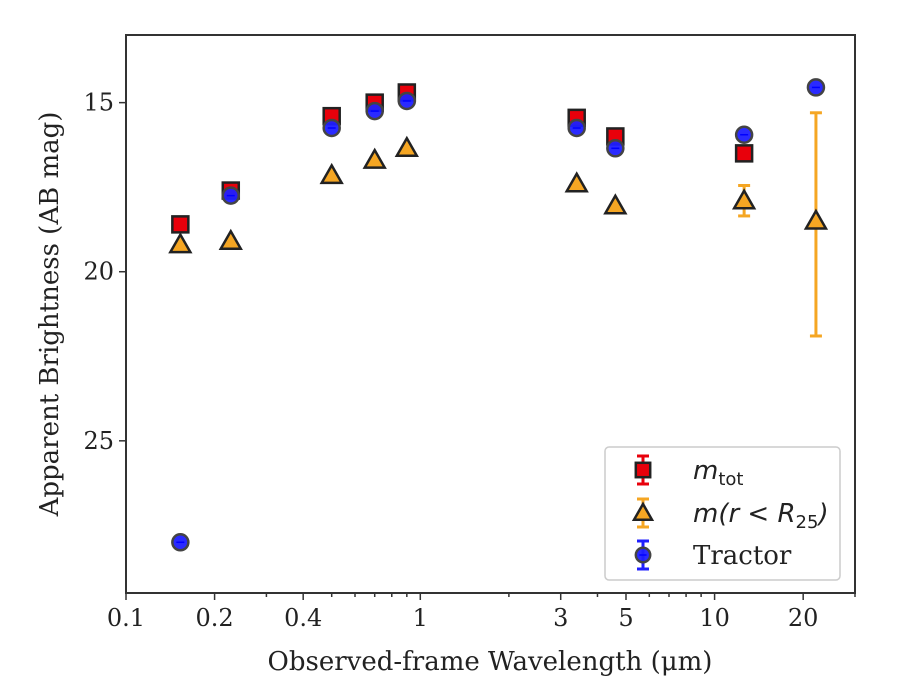  What do you see at coordinates (803, 618) in the screenshot?
I see `x-tick-label: 20` at bounding box center [803, 618].